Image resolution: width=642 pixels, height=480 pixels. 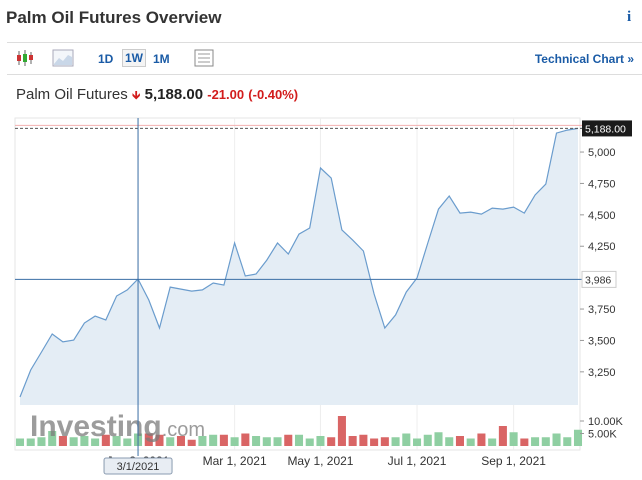 What do you see at coordinates (96, 426) in the screenshot?
I see `watermark-brand: Investing` at bounding box center [96, 426].